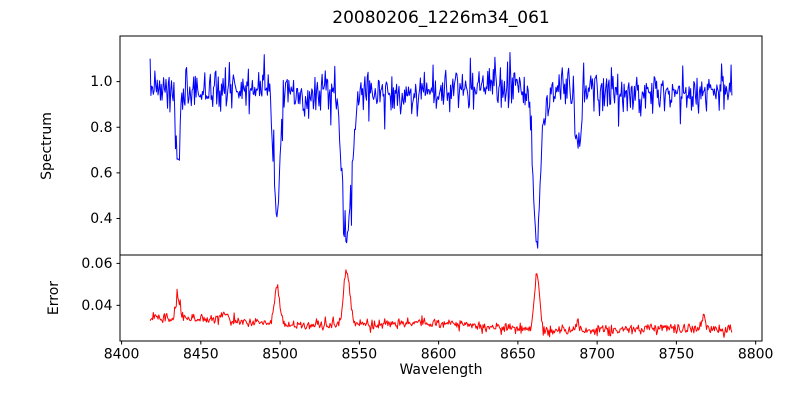  I want to click on error-line, so click(441, 303).